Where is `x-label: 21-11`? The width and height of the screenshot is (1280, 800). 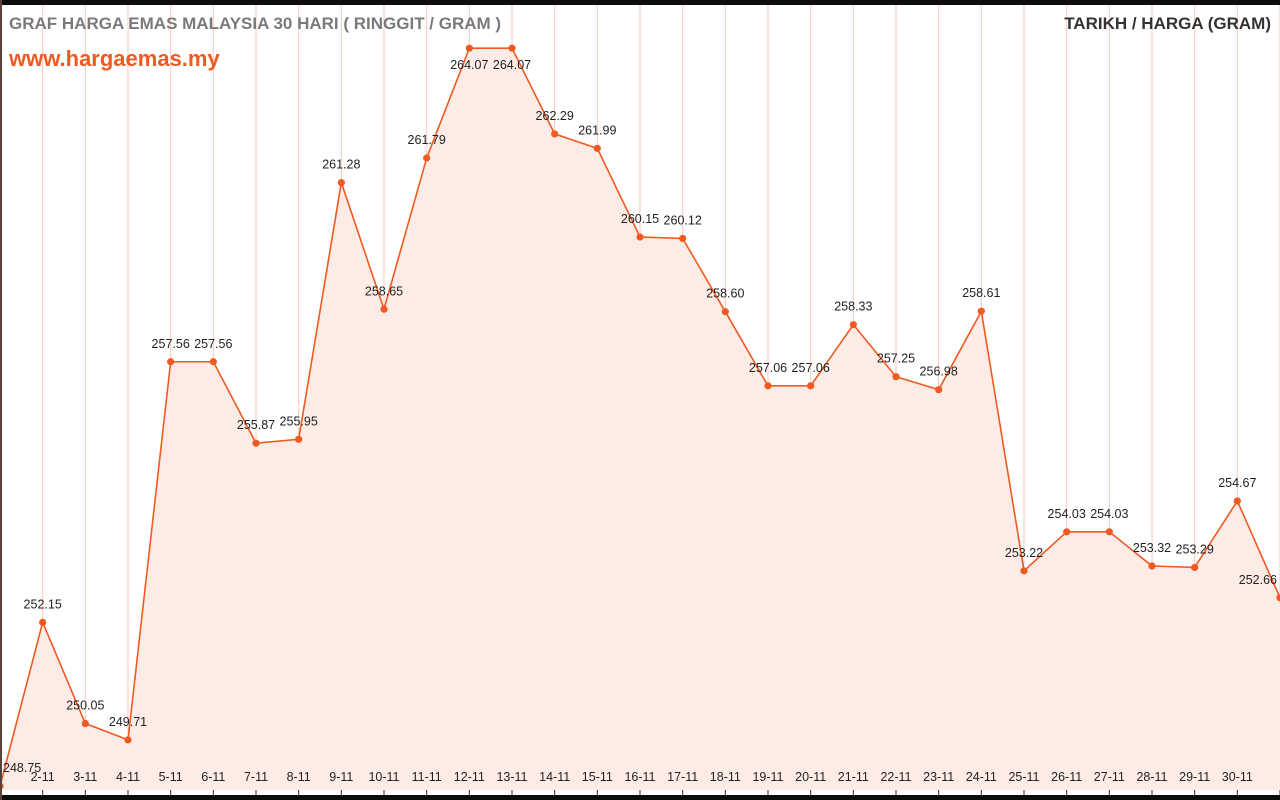 x-label: 21-11 is located at coordinates (853, 777).